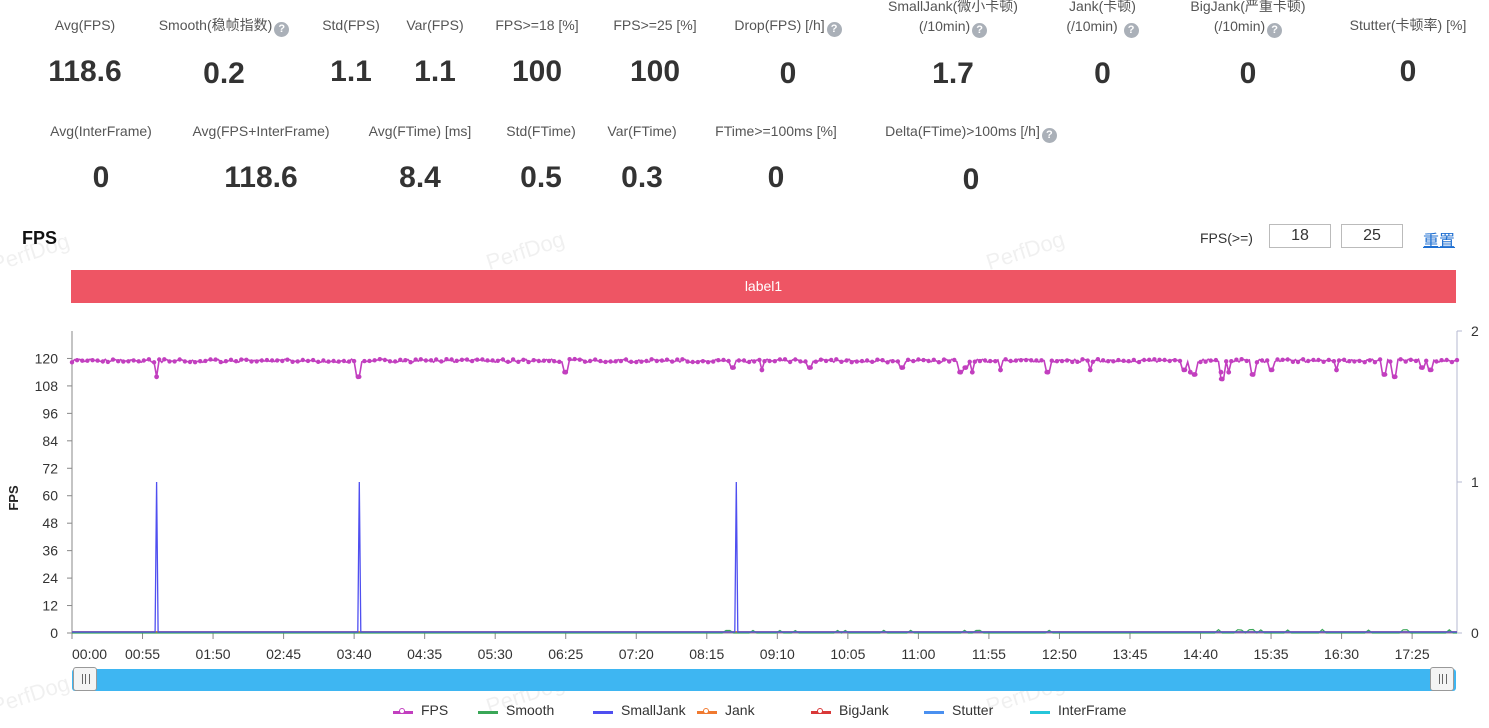 This screenshot has height=728, width=1489. I want to click on metric-delta-ftime: Delta(FTime)>100ms [/h]? 0, so click(971, 159).